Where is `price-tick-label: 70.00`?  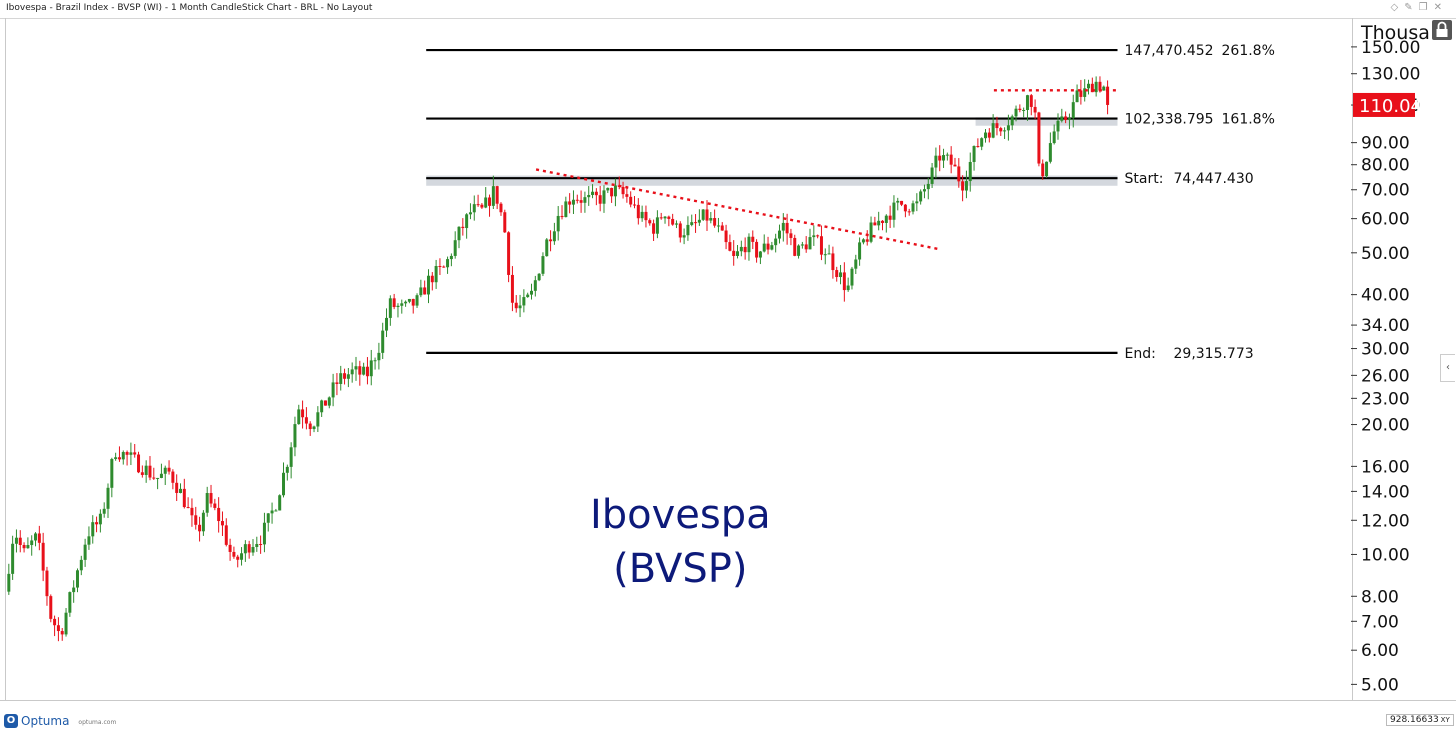
price-tick-label: 70.00 is located at coordinates (1385, 191).